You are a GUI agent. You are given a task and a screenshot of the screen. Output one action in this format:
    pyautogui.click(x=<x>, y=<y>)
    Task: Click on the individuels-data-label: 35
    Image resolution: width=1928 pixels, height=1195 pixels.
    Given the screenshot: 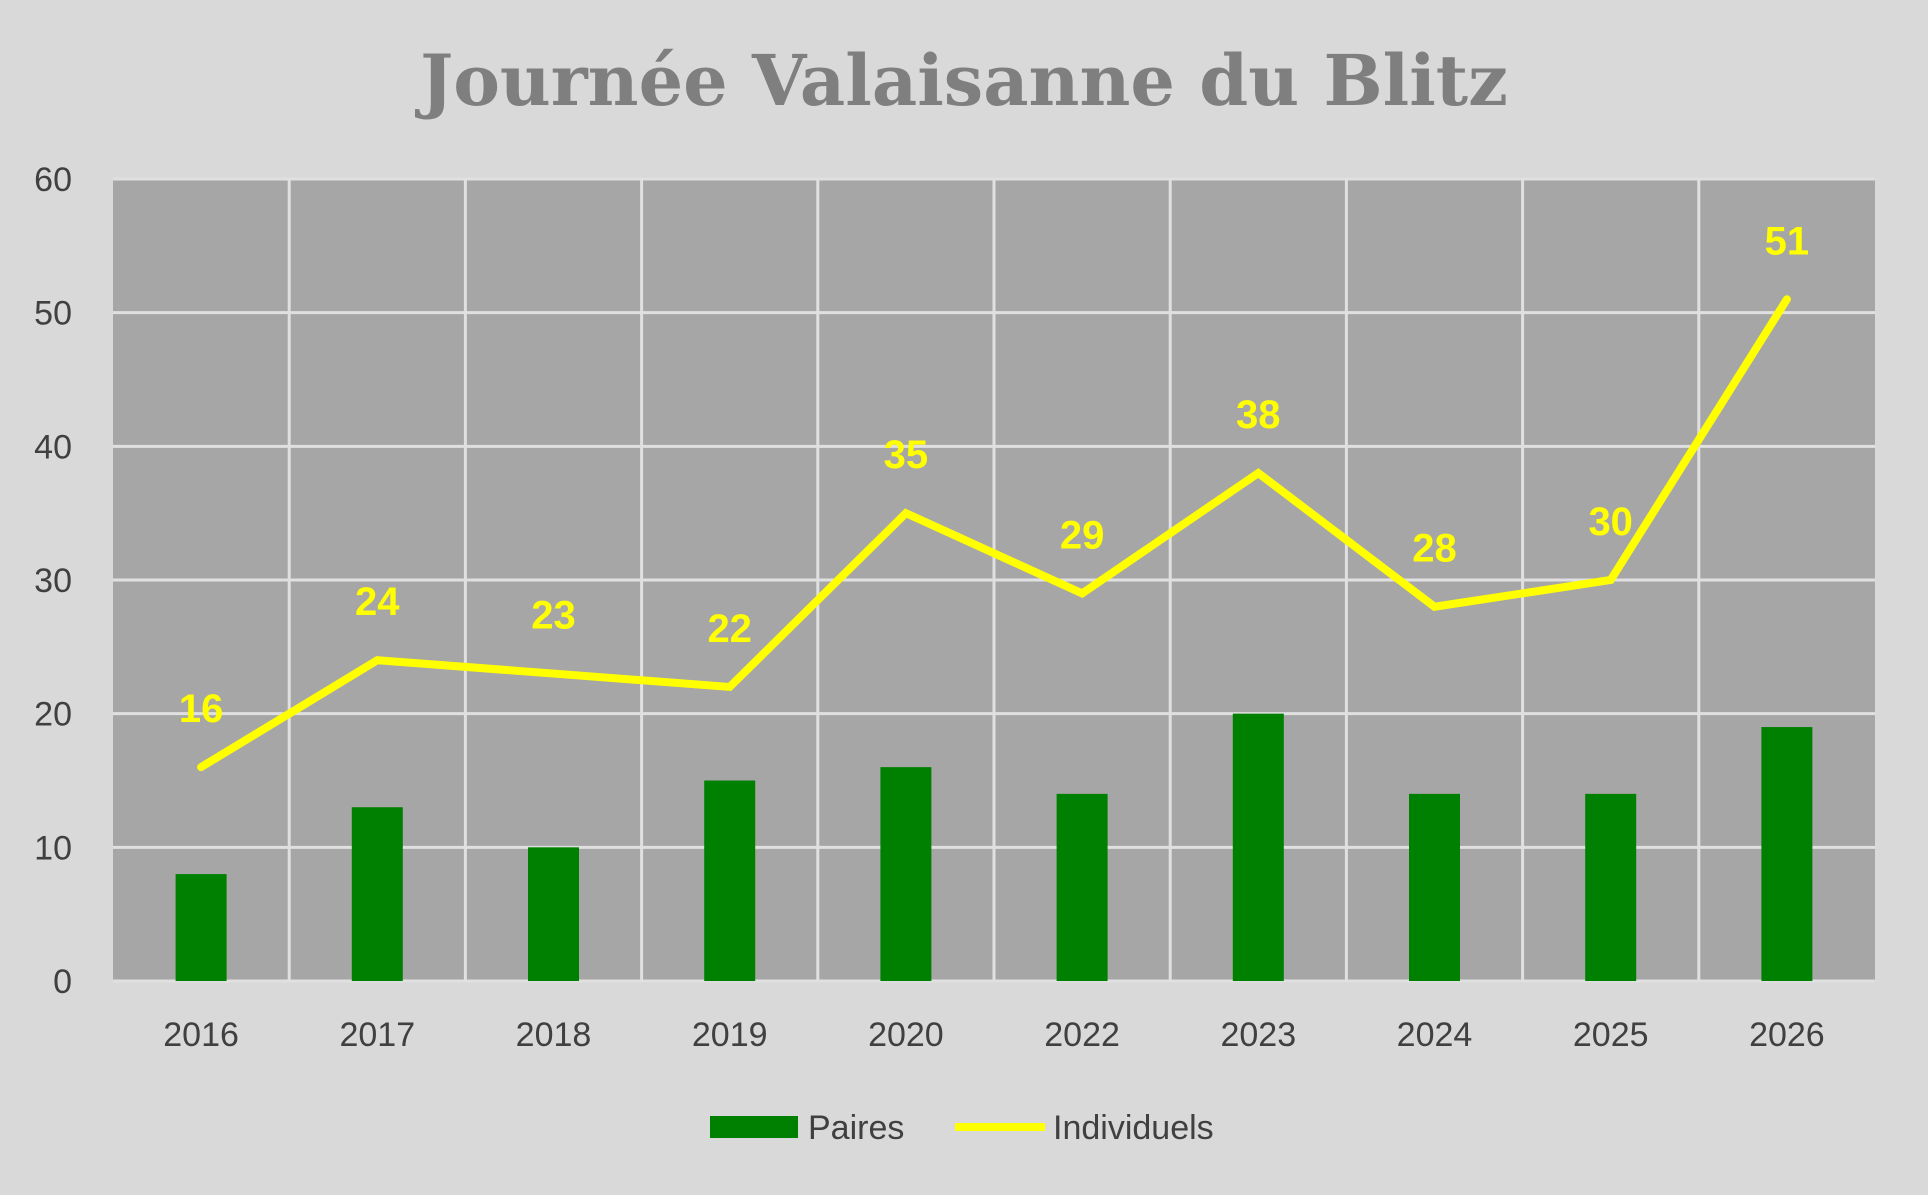 What is the action you would take?
    pyautogui.click(x=906, y=455)
    